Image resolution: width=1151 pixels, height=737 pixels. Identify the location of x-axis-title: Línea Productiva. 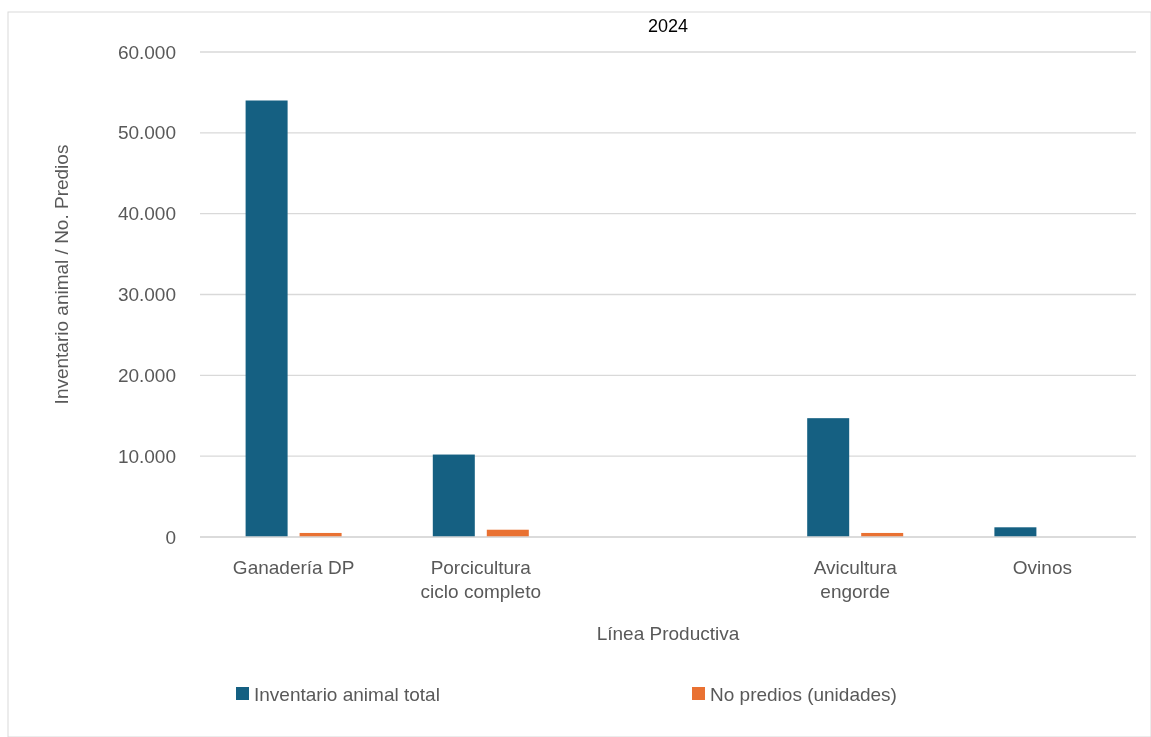
(668, 633).